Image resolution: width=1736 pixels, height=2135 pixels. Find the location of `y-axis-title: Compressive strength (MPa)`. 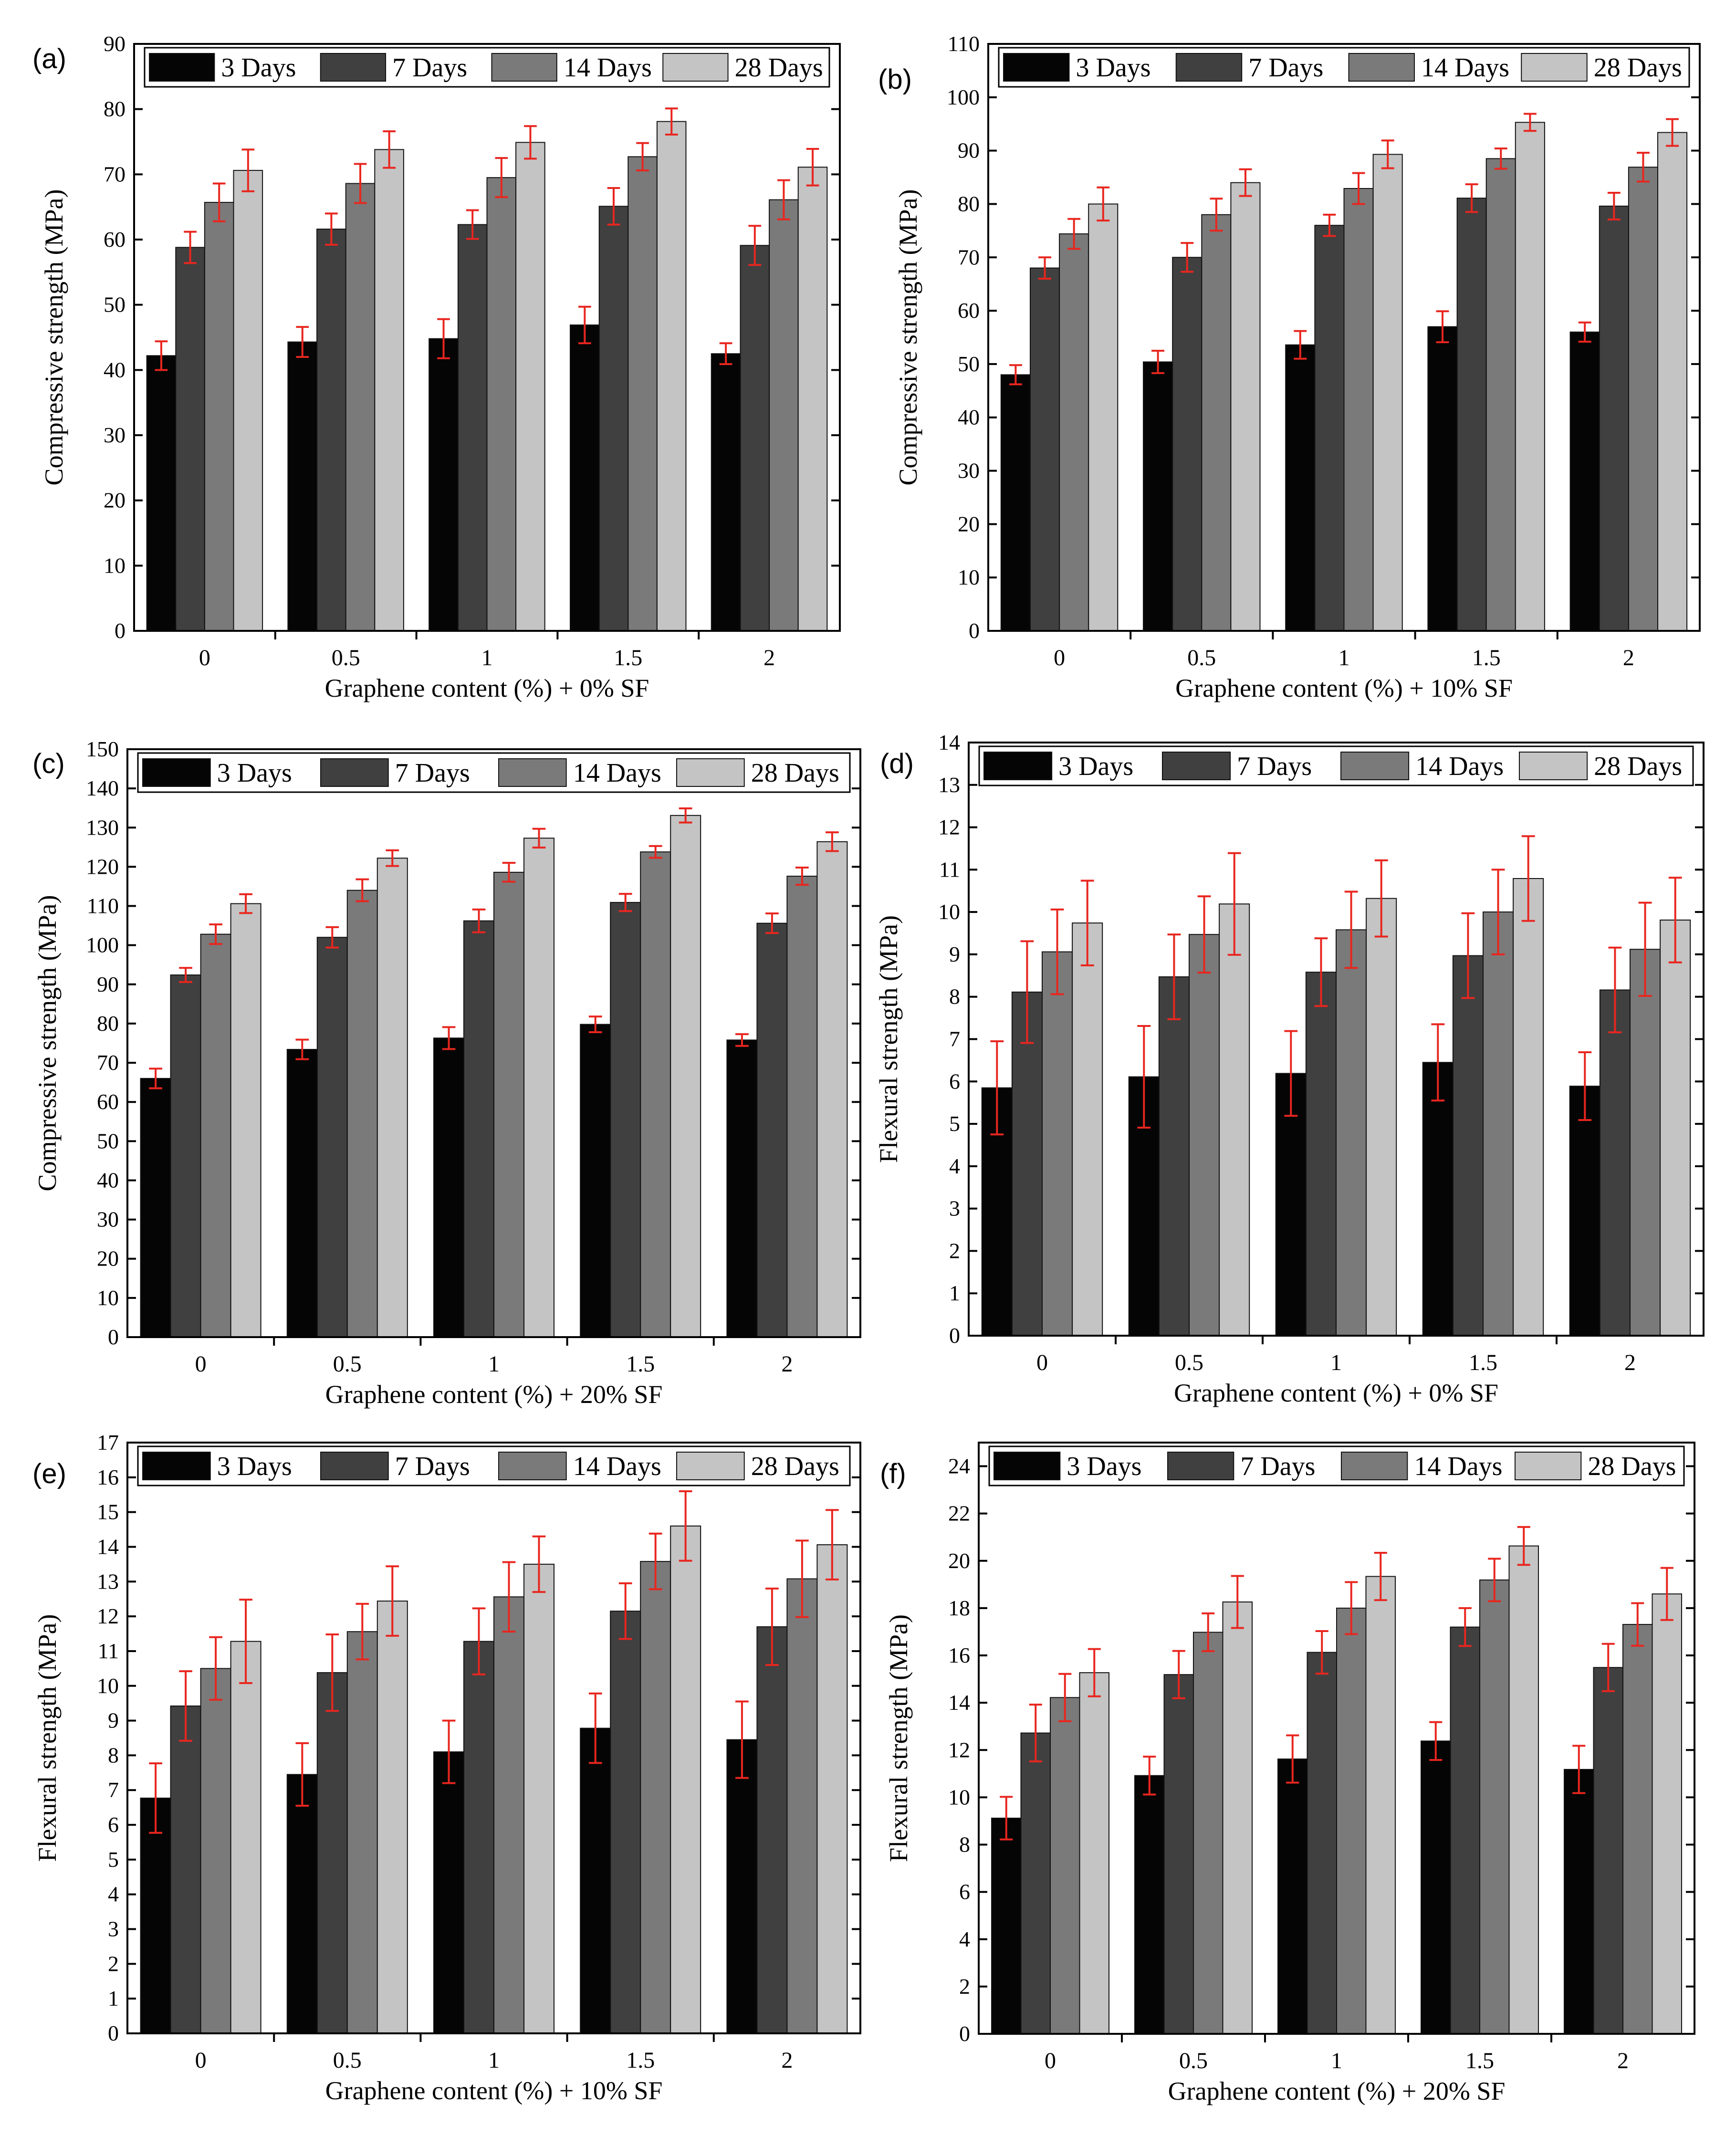

y-axis-title: Compressive strength (MPa) is located at coordinates (908, 337).